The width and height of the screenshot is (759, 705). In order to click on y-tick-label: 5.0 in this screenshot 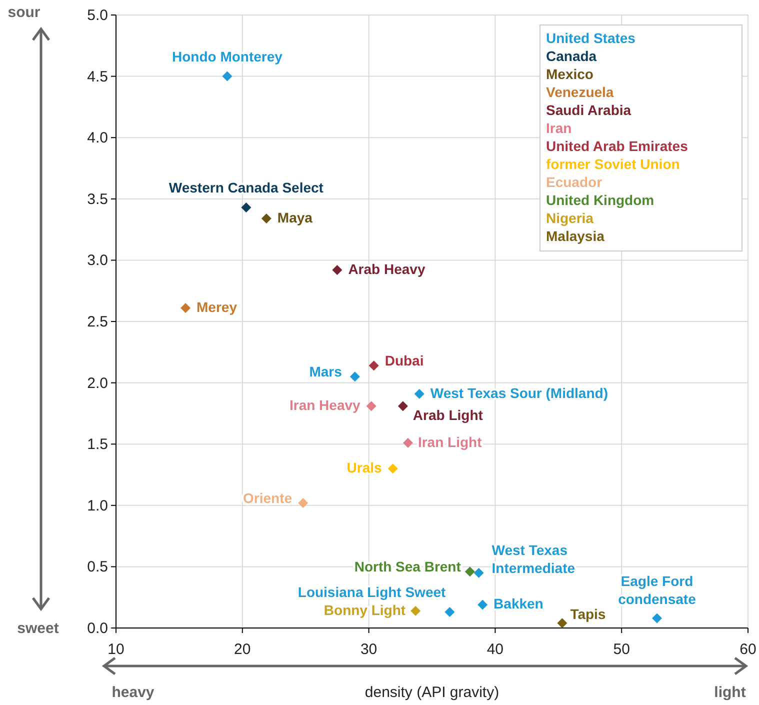, I will do `click(97, 15)`.